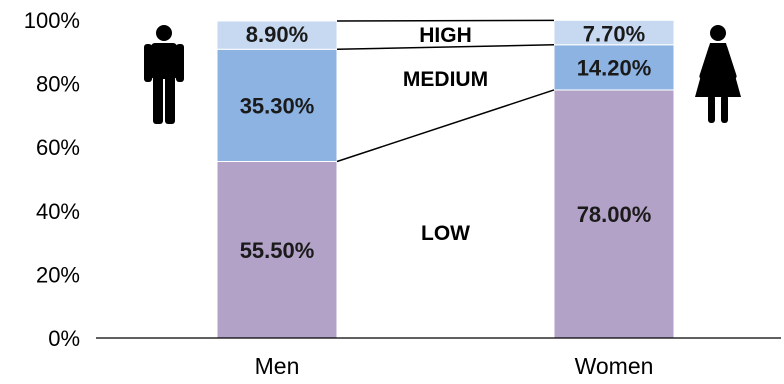 This screenshot has width=784, height=384. I want to click on bar-segment-low-men, so click(277, 250).